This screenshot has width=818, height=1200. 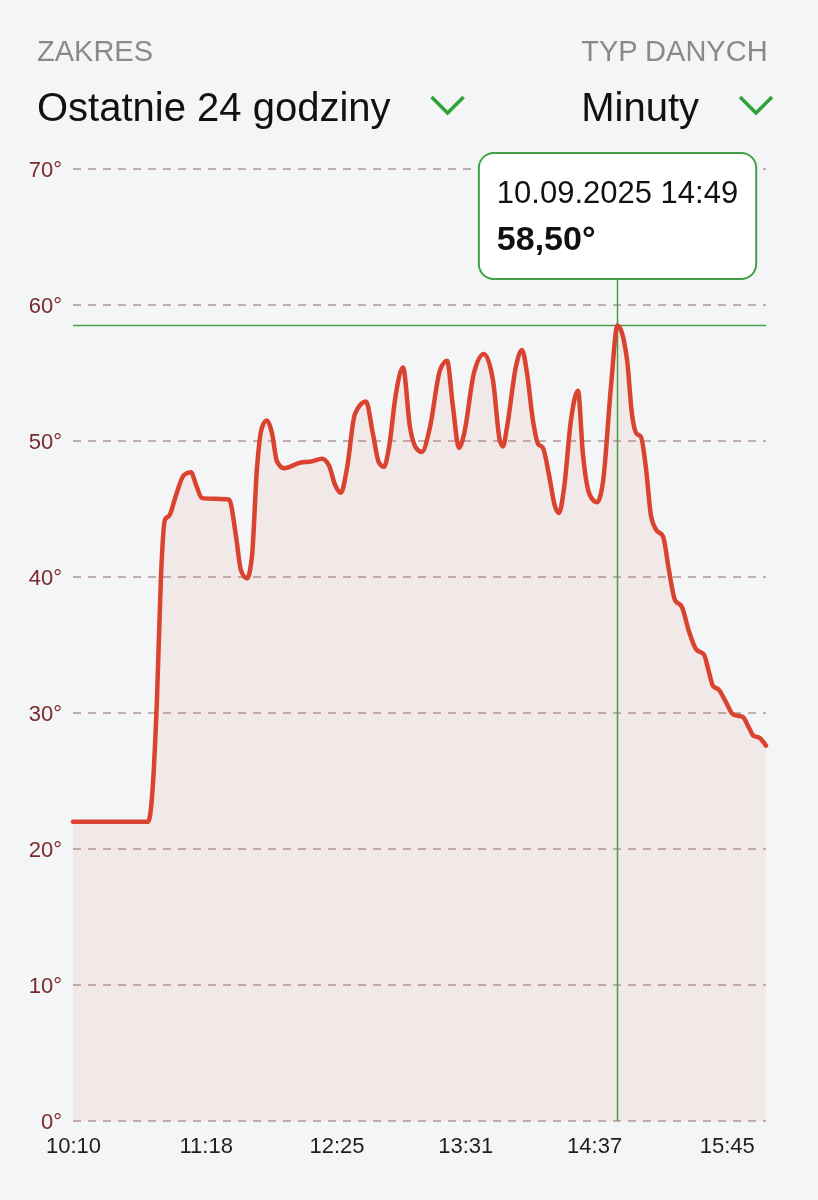 I want to click on text: ZAKRES, so click(x=95, y=51).